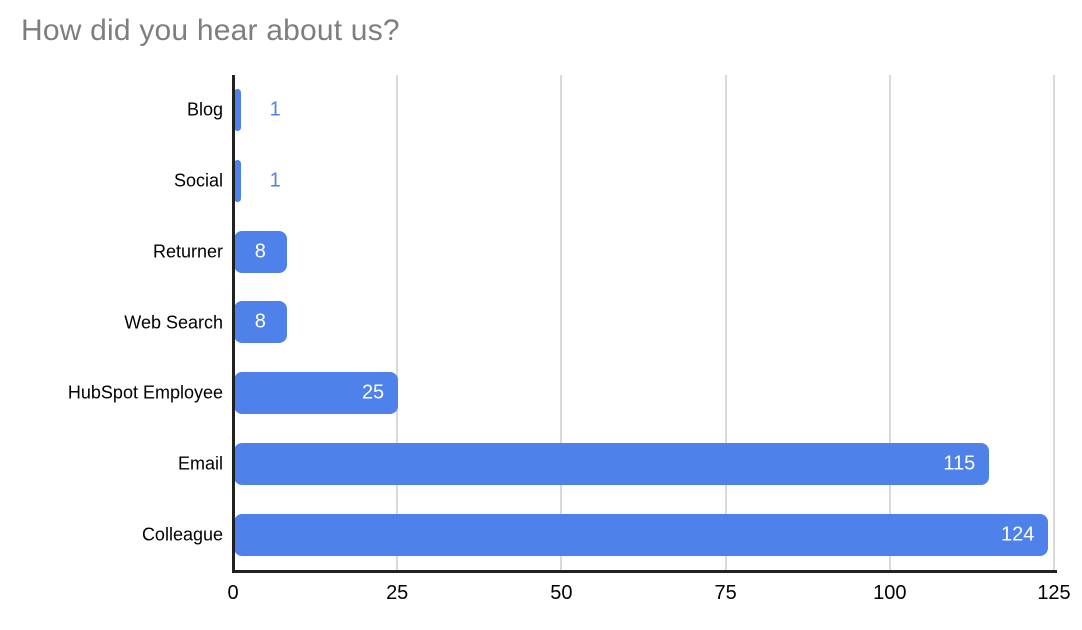  I want to click on bar-colleague: 124, so click(641, 534).